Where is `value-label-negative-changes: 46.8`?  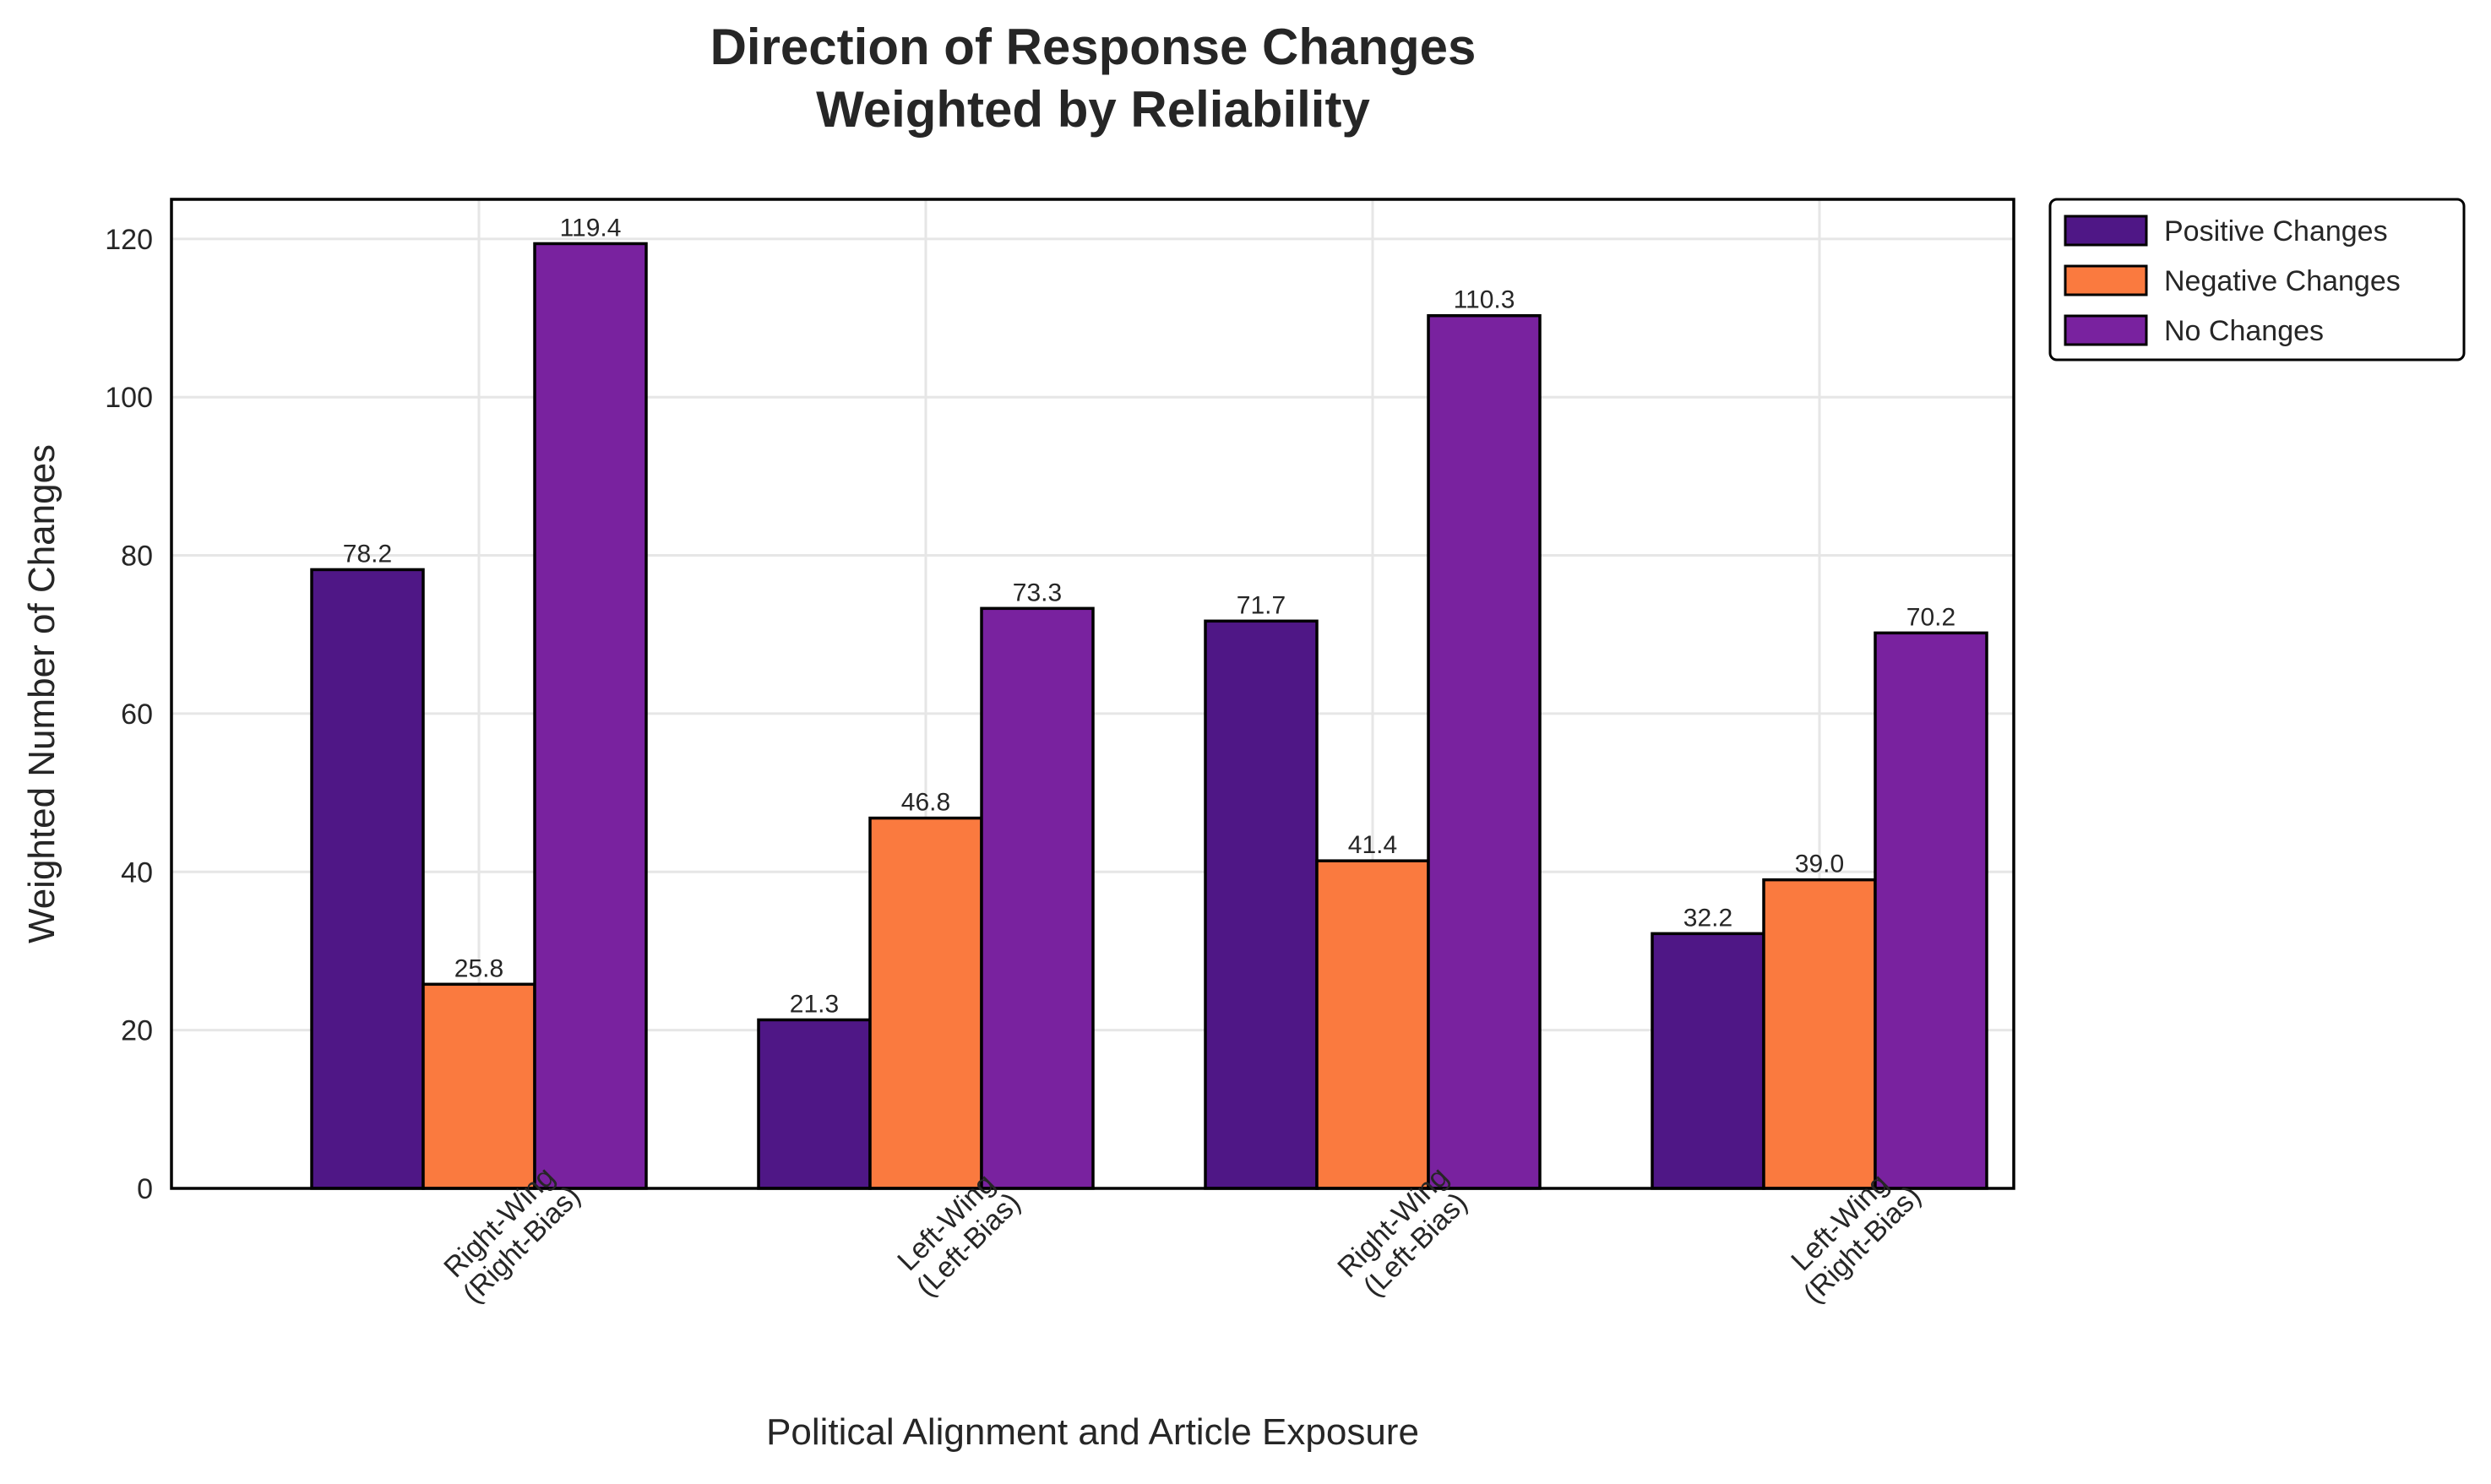
value-label-negative-changes: 46.8 is located at coordinates (925, 803).